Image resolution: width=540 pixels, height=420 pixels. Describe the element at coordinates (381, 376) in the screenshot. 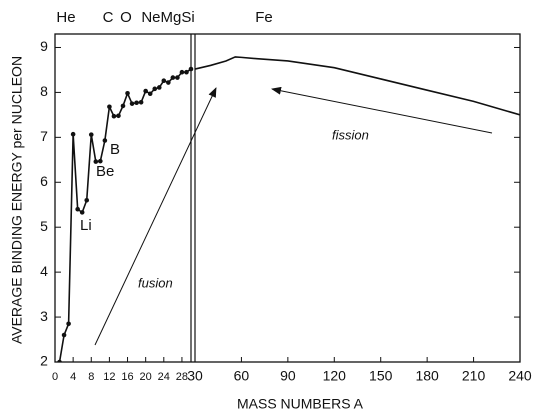

I see `x-tick-label: 150` at that location.